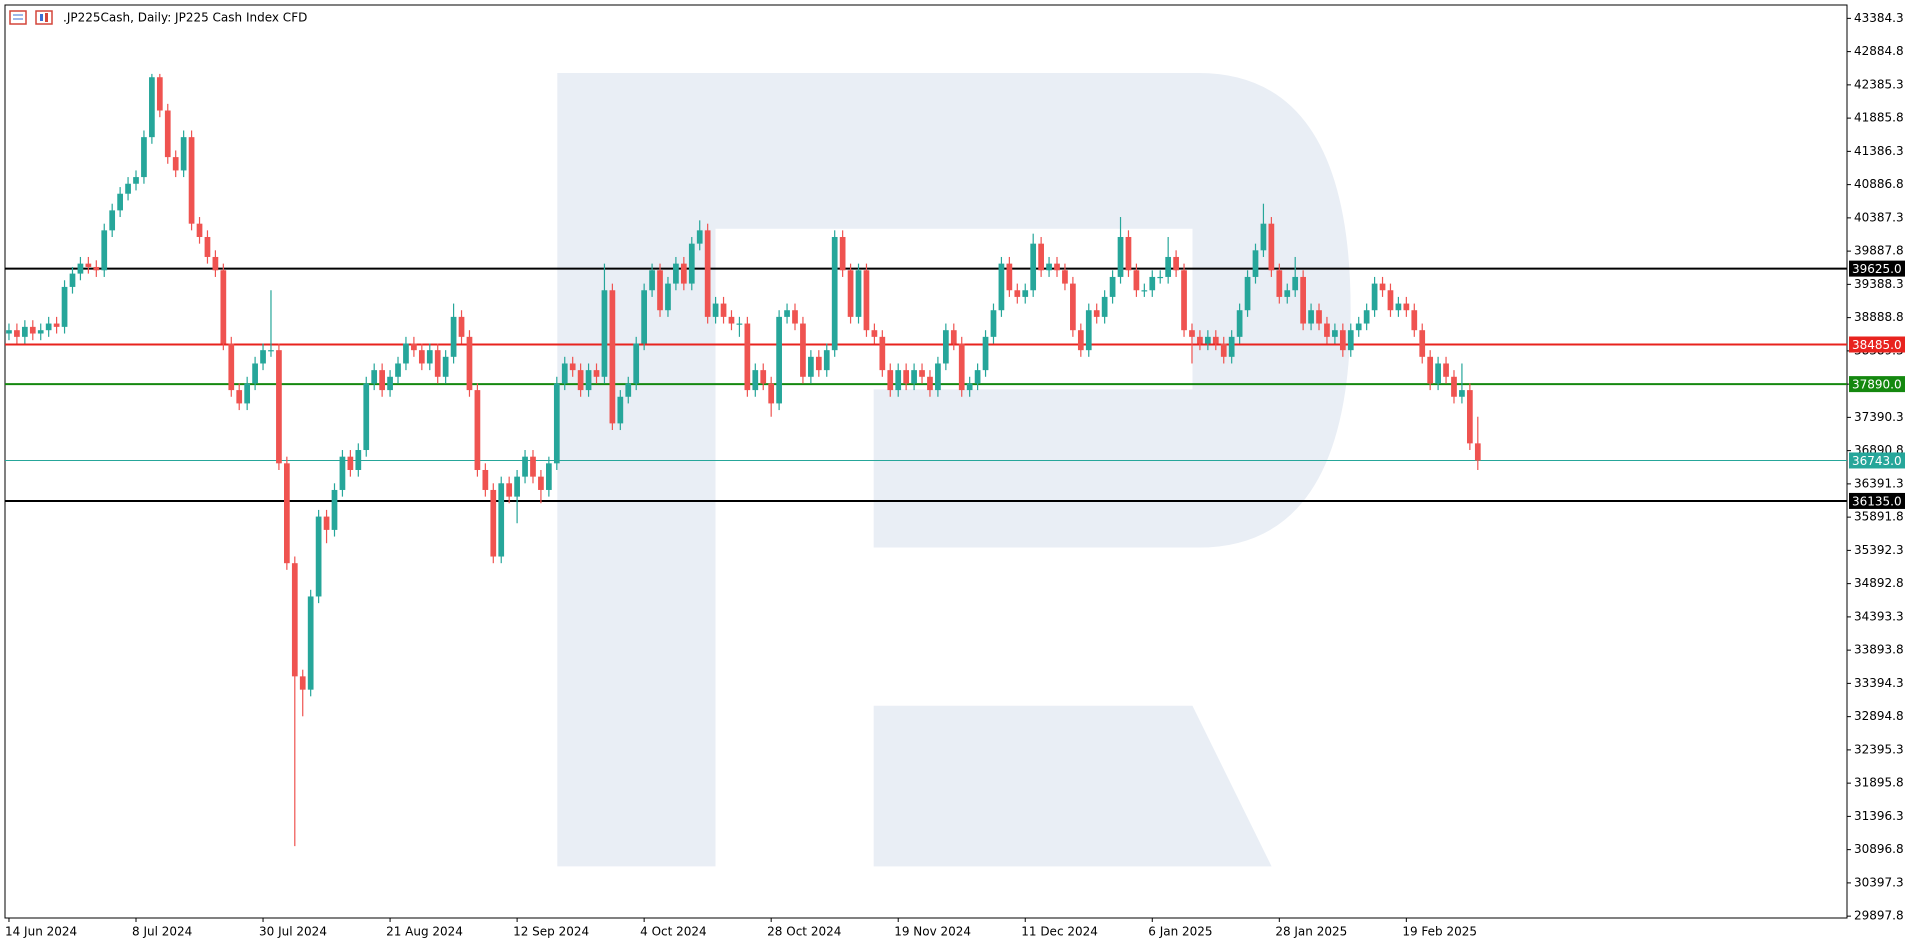 This screenshot has height=945, width=1908. Describe the element at coordinates (1879, 882) in the screenshot. I see `y-tick-label: 30397.3` at that location.